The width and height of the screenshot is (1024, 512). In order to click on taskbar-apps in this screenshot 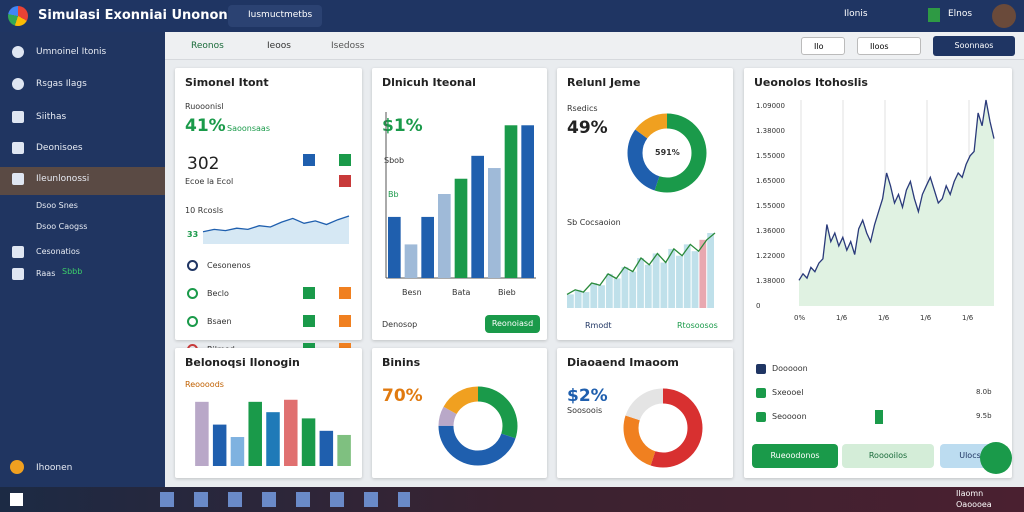, I will do `click(285, 499)`.